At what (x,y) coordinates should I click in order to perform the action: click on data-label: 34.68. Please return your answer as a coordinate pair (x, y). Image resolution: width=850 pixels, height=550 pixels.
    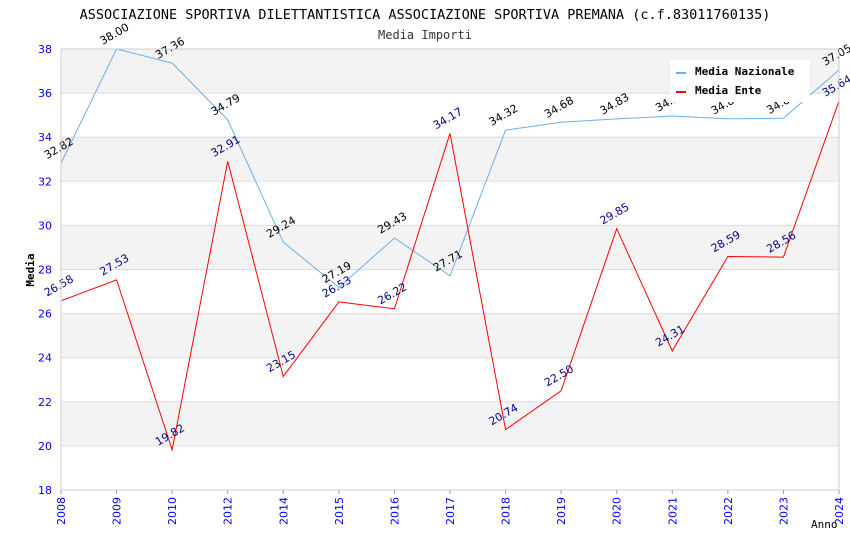
    Looking at the image, I should click on (559, 107).